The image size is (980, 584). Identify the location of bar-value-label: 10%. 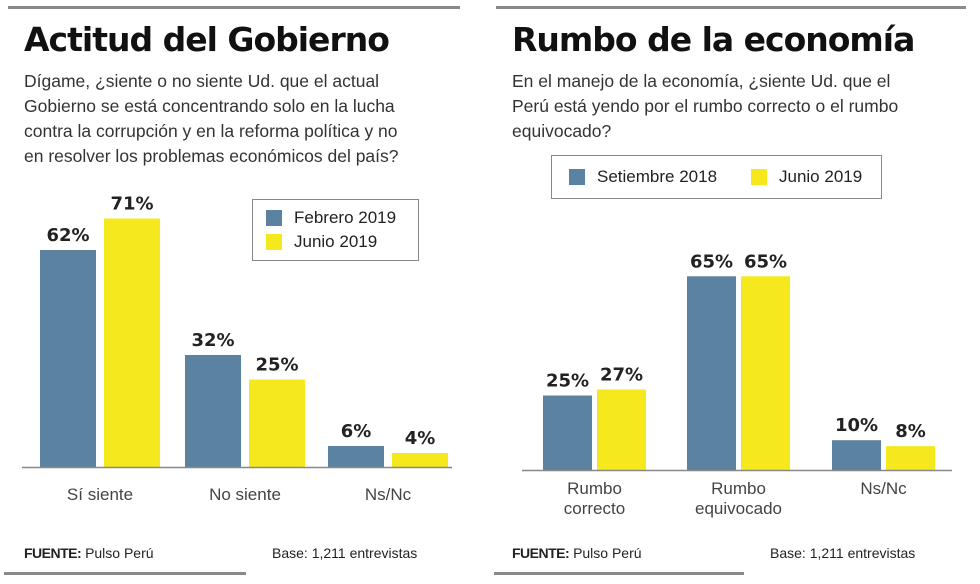
(856, 425).